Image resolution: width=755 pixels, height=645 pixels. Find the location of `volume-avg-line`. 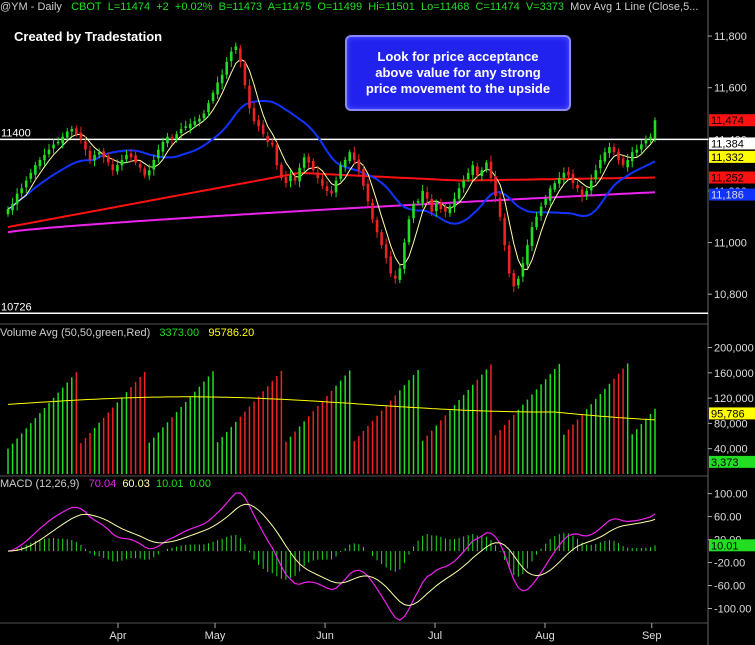

volume-avg-line is located at coordinates (331, 408).